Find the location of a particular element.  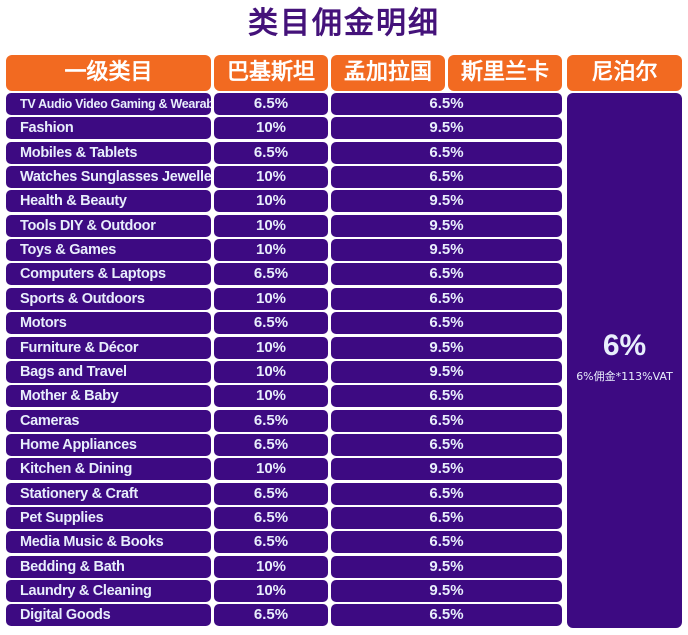

category-cell: Tools DIY & Outdoor is located at coordinates (108, 225).